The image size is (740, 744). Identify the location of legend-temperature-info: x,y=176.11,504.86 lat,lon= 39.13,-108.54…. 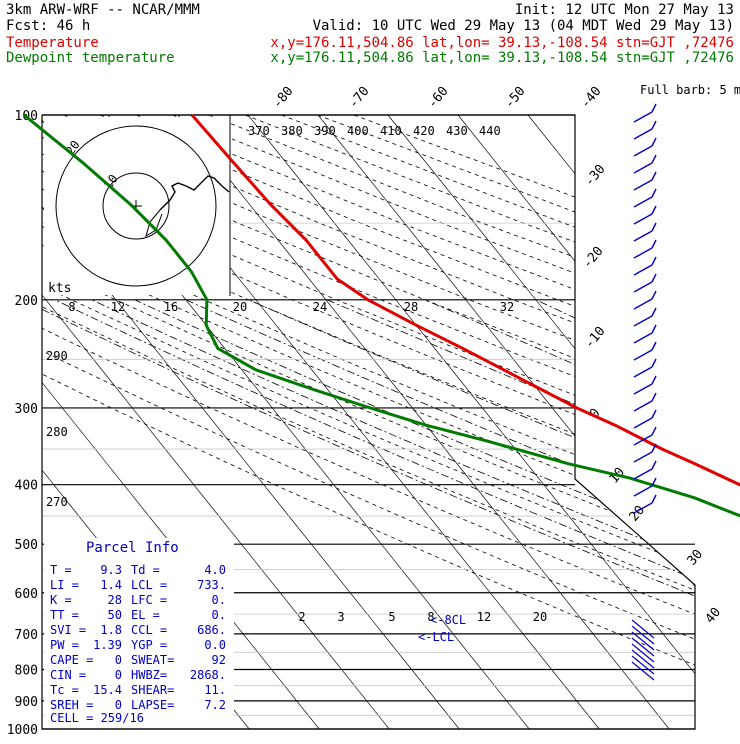
(502, 43).